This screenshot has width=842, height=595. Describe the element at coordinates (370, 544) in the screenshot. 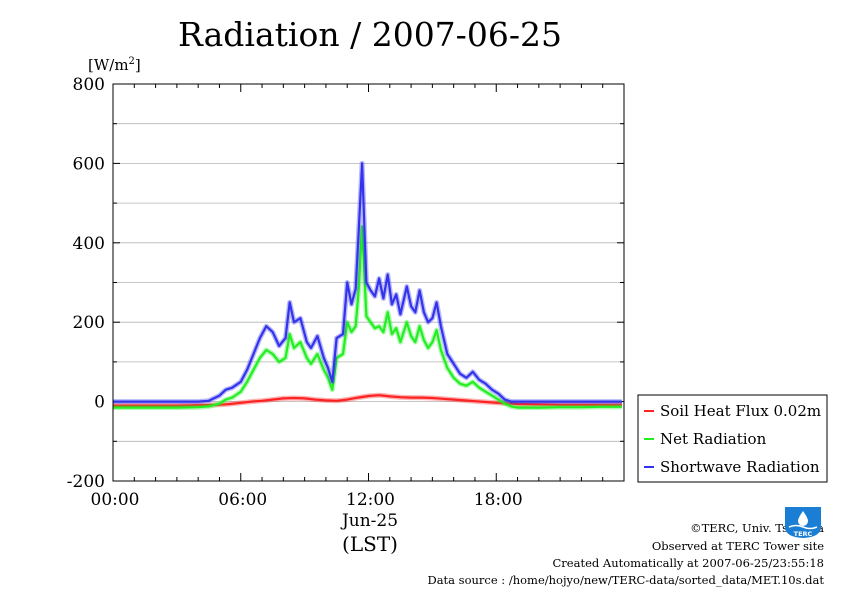

I see `x-unit-label: (LST)` at that location.